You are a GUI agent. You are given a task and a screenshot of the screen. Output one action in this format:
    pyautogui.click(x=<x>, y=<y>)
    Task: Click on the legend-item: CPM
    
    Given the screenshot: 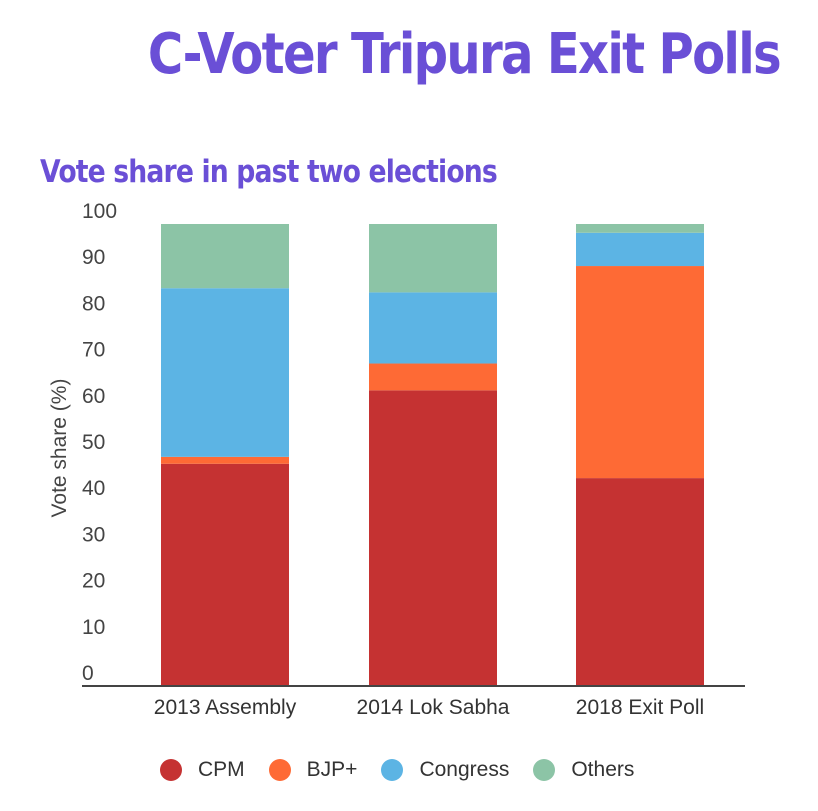 What is the action you would take?
    pyautogui.click(x=202, y=770)
    